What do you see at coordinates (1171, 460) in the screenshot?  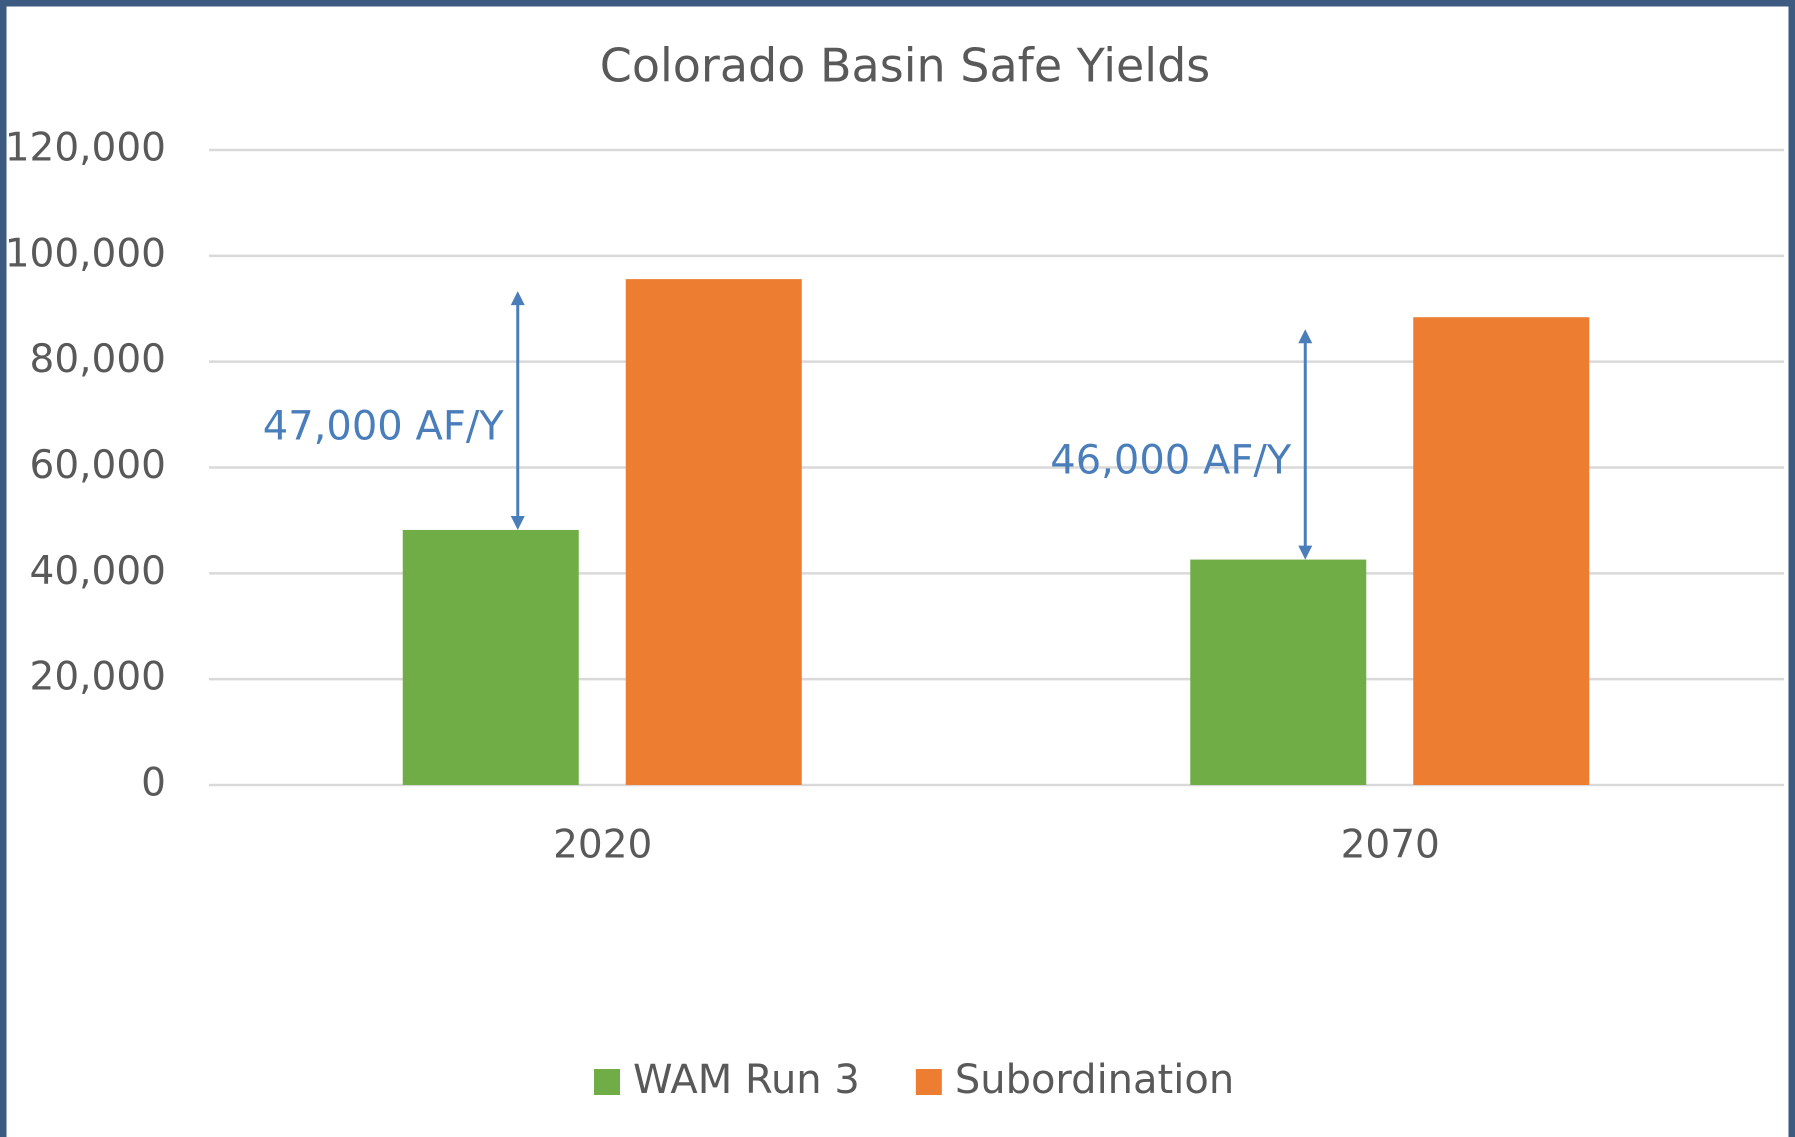 I see `annotation: 46,000 AF/Y` at bounding box center [1171, 460].